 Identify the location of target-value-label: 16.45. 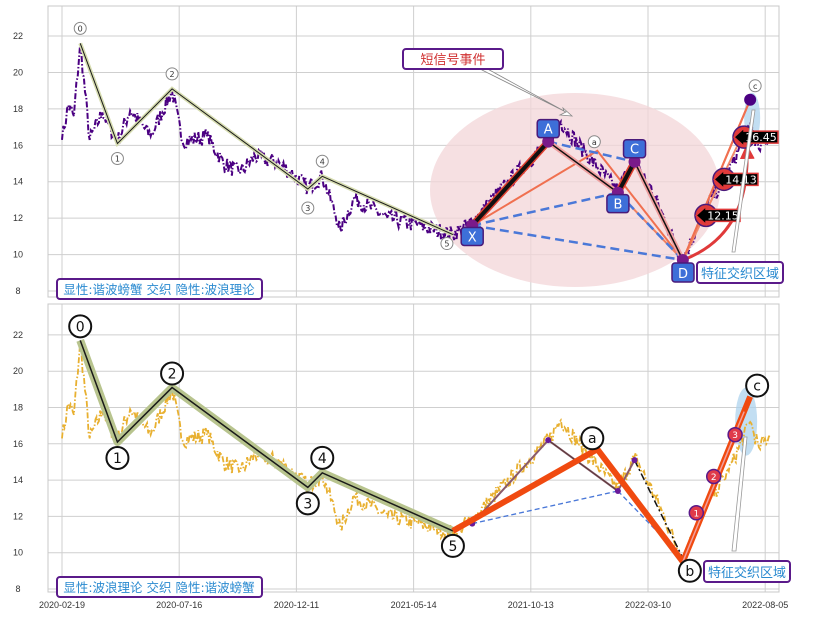
(761, 137).